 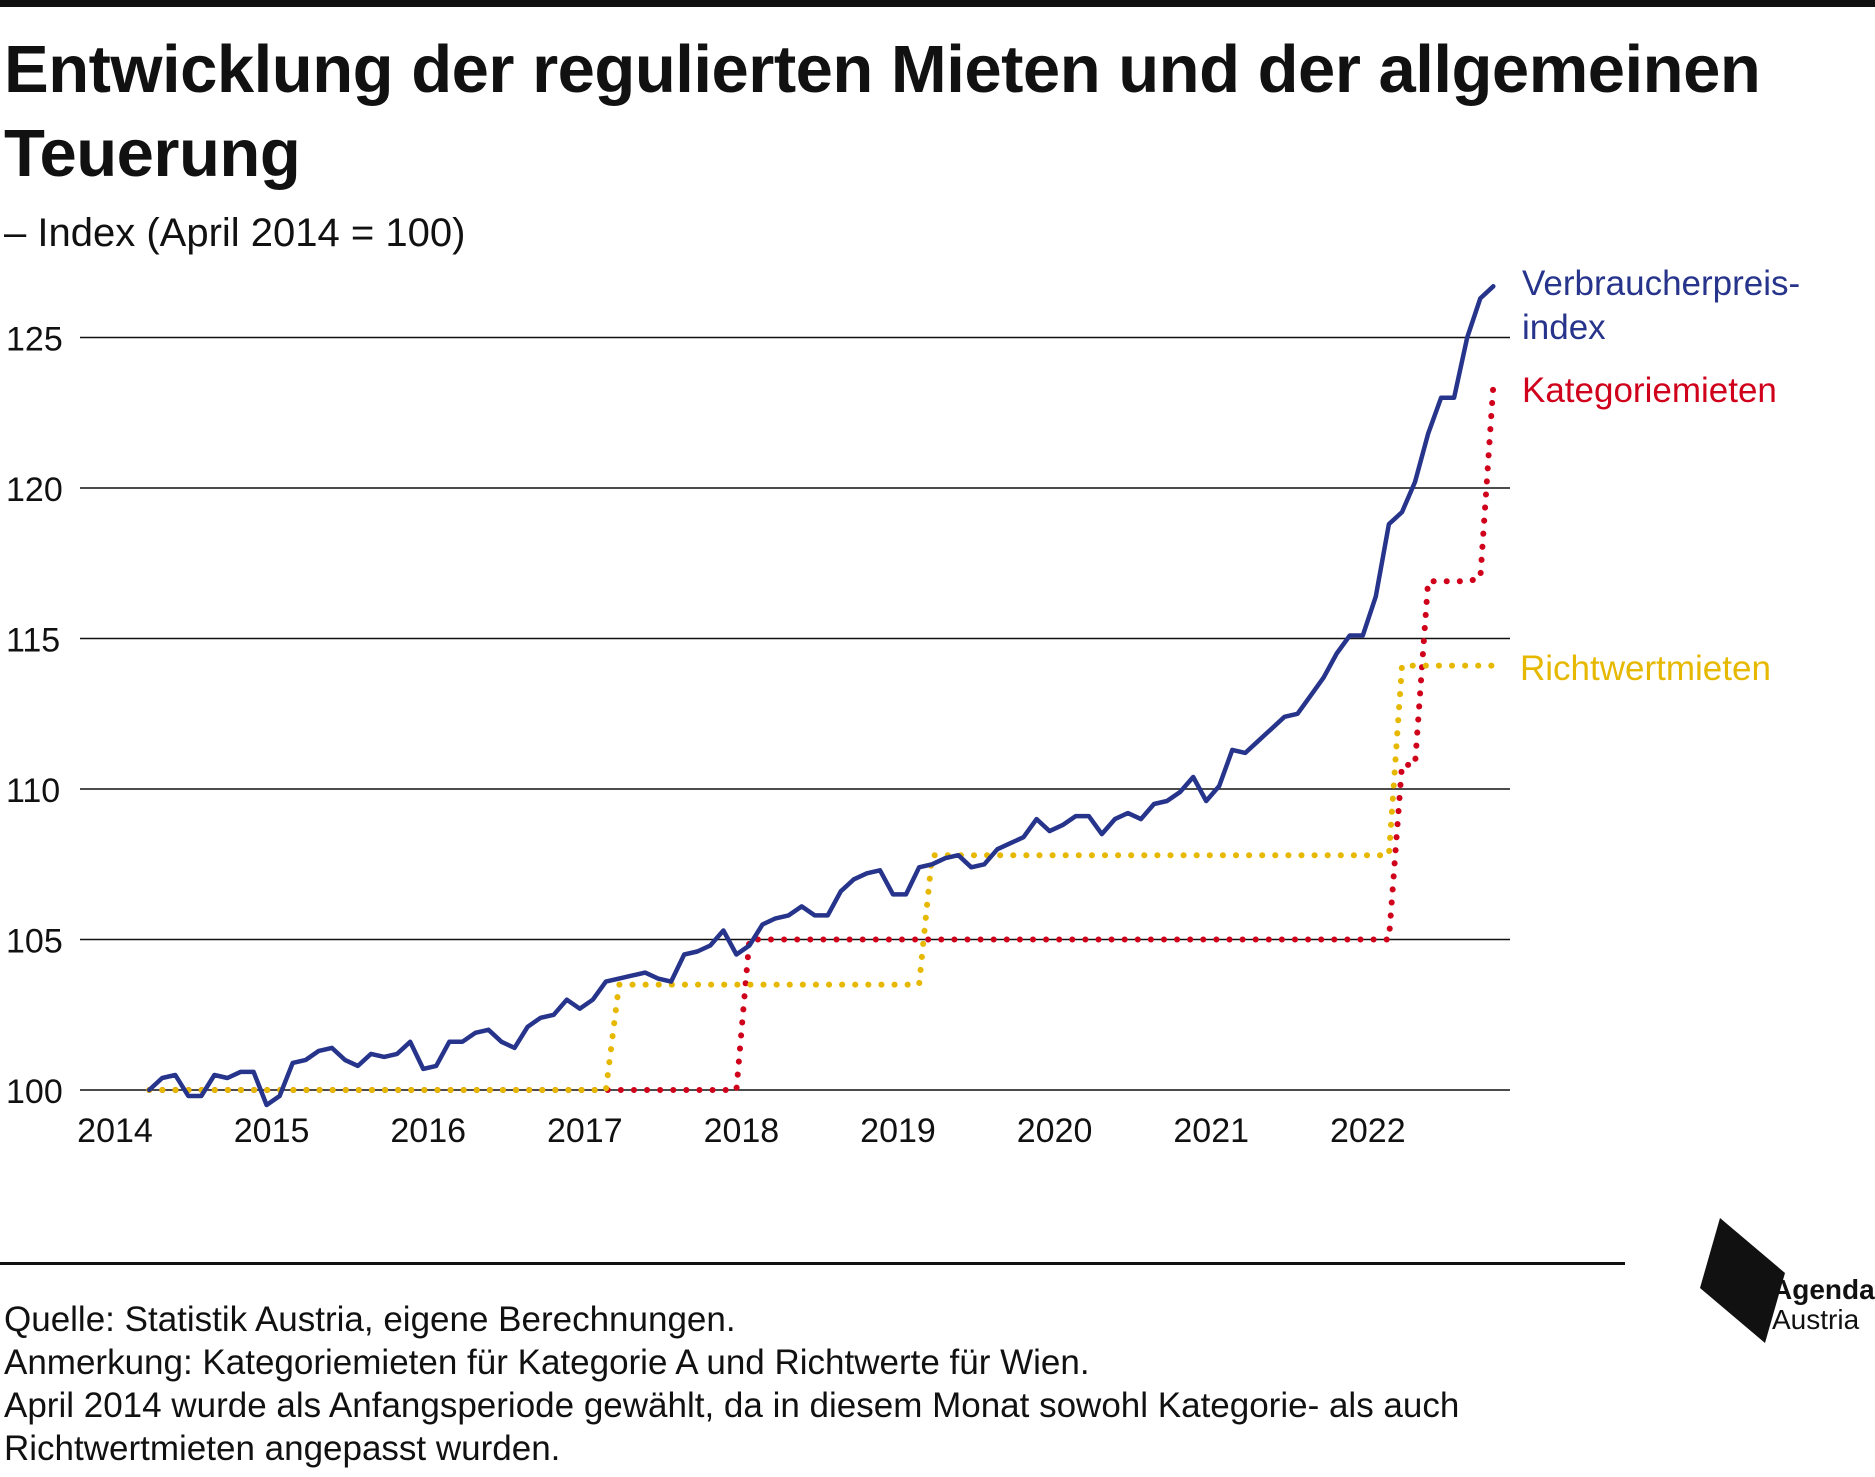 What do you see at coordinates (898, 1131) in the screenshot?
I see `x-tick-label-2019: 2019` at bounding box center [898, 1131].